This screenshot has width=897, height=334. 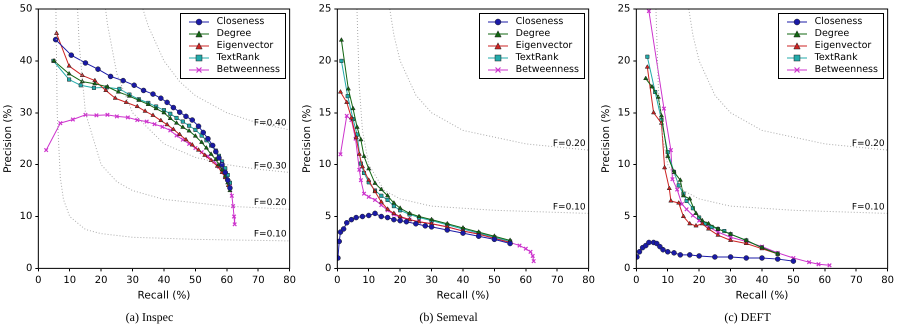 I want to click on text: (b) Semeval, so click(x=448, y=317).